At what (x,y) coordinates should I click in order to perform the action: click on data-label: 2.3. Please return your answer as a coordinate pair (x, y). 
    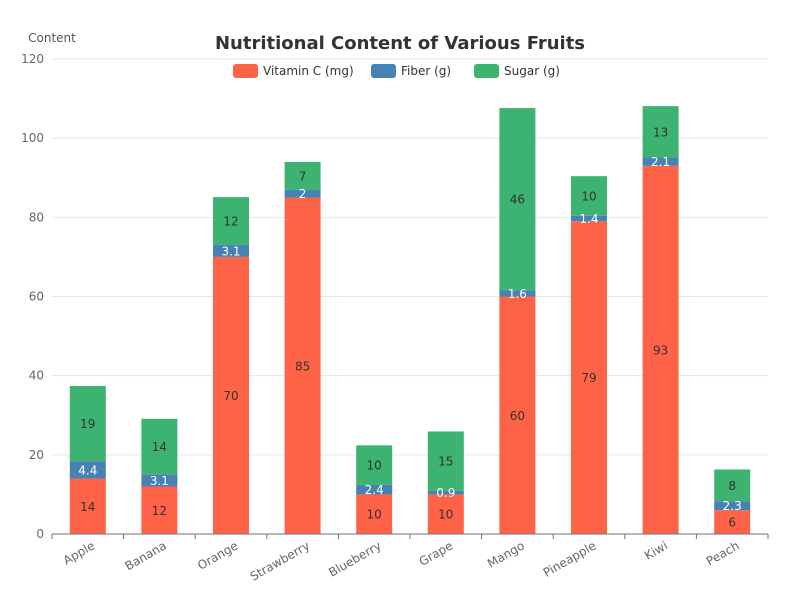
    Looking at the image, I should click on (732, 506).